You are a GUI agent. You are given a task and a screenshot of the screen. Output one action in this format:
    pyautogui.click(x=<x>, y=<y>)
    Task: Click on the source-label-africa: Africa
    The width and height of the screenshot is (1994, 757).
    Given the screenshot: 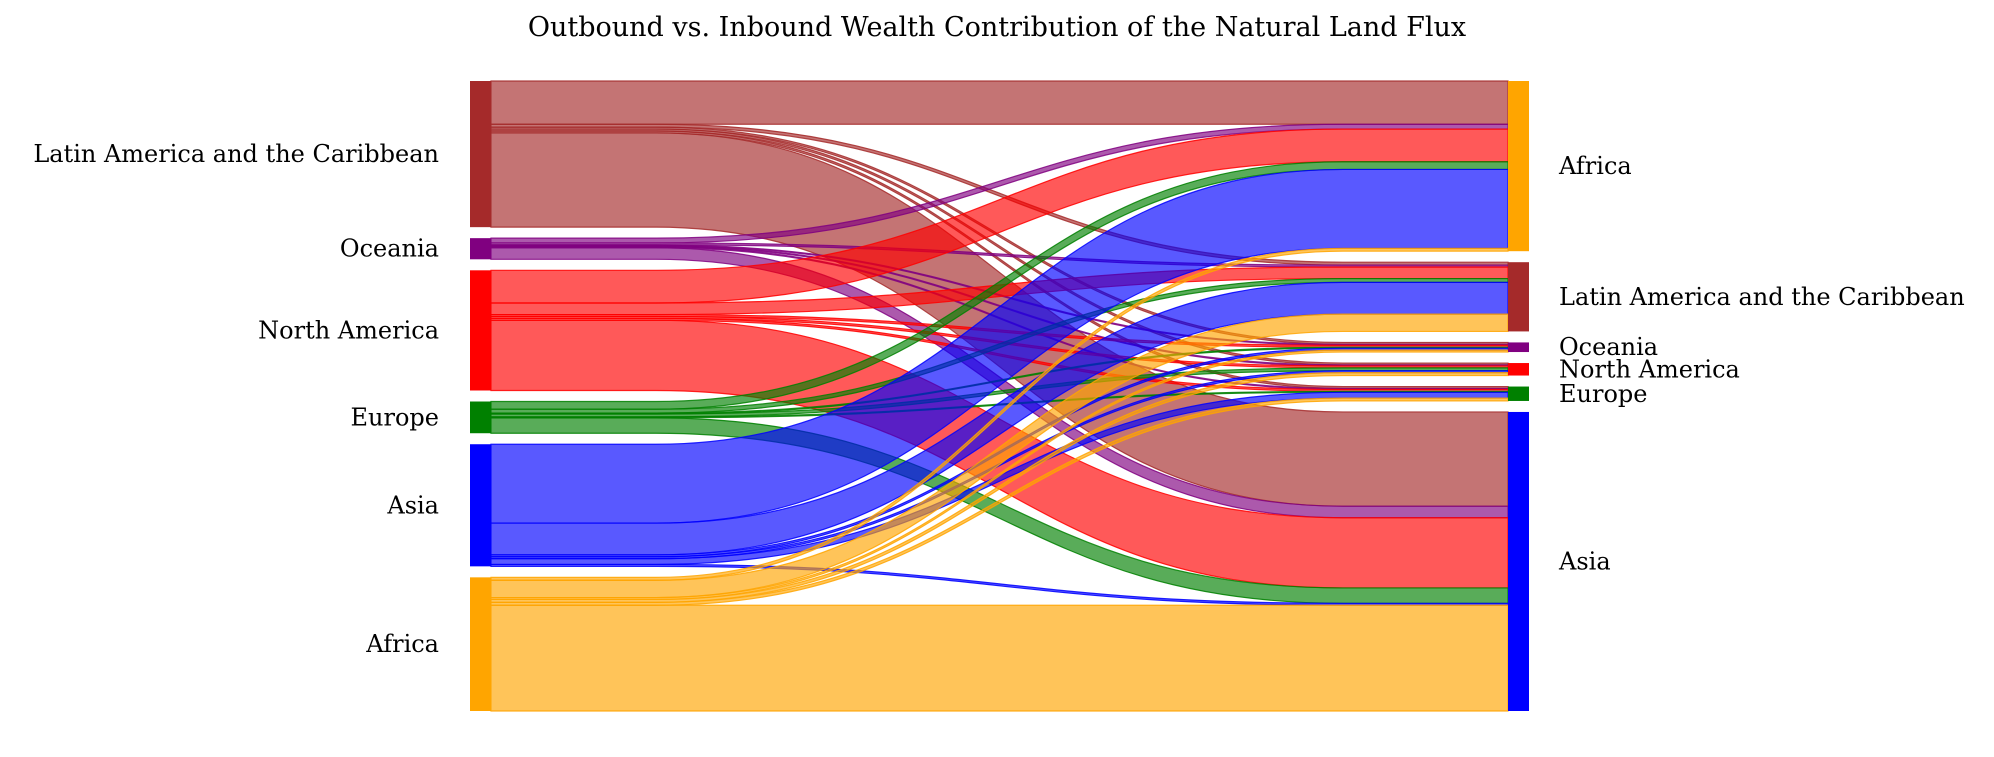 What is the action you would take?
    pyautogui.click(x=402, y=644)
    